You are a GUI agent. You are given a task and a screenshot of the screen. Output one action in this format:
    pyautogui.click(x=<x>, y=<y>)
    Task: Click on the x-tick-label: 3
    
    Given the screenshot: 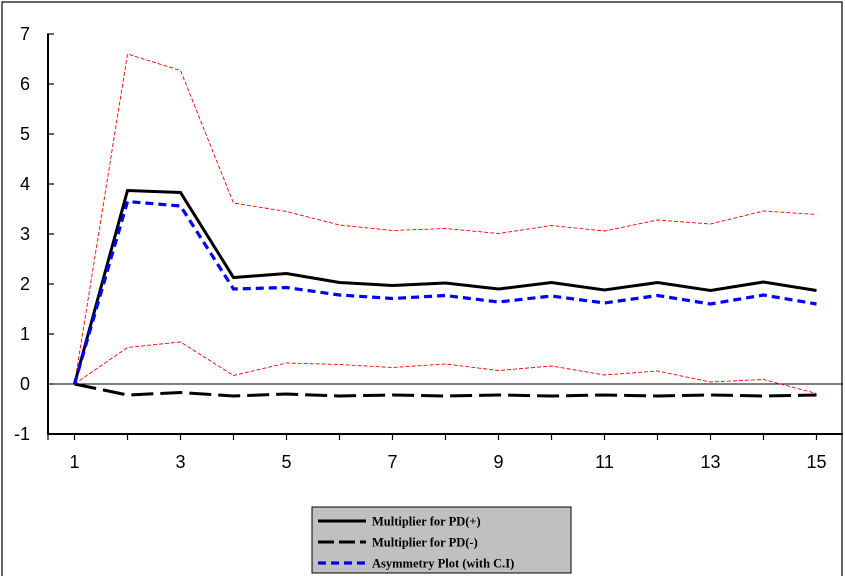 What is the action you would take?
    pyautogui.click(x=180, y=462)
    